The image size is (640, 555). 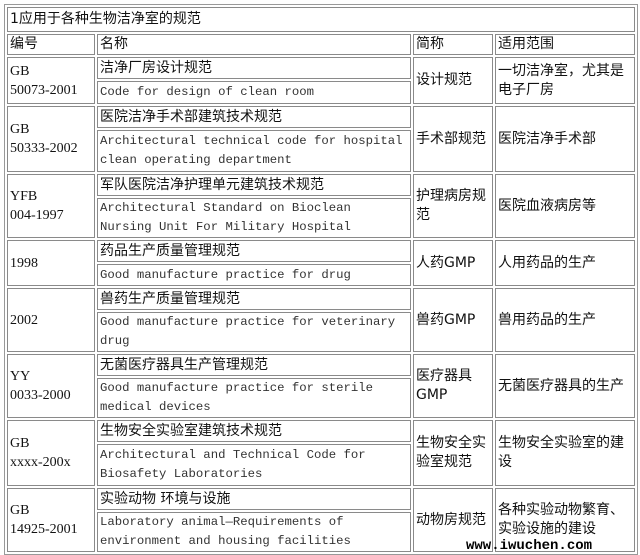 I want to click on standard-code: GB 14925-2001, so click(x=51, y=520).